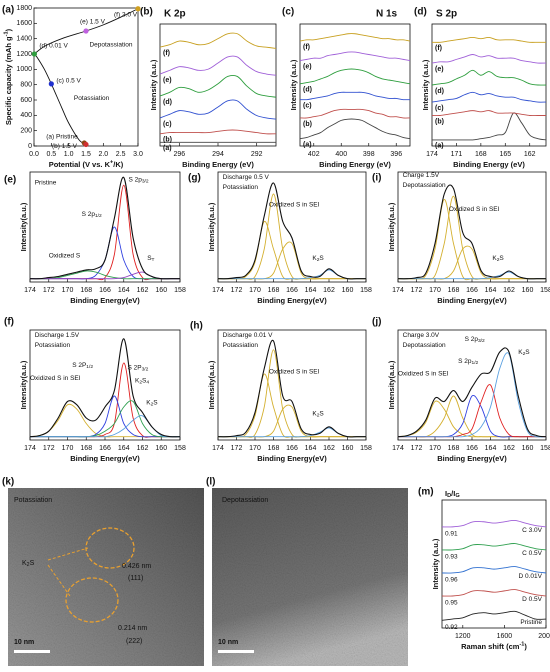 The width and height of the screenshot is (550, 672). I want to click on panel-label: (f), so click(9, 322).